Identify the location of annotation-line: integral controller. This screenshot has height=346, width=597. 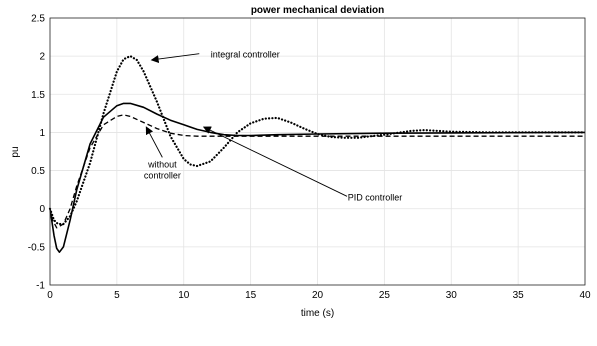
(245, 55).